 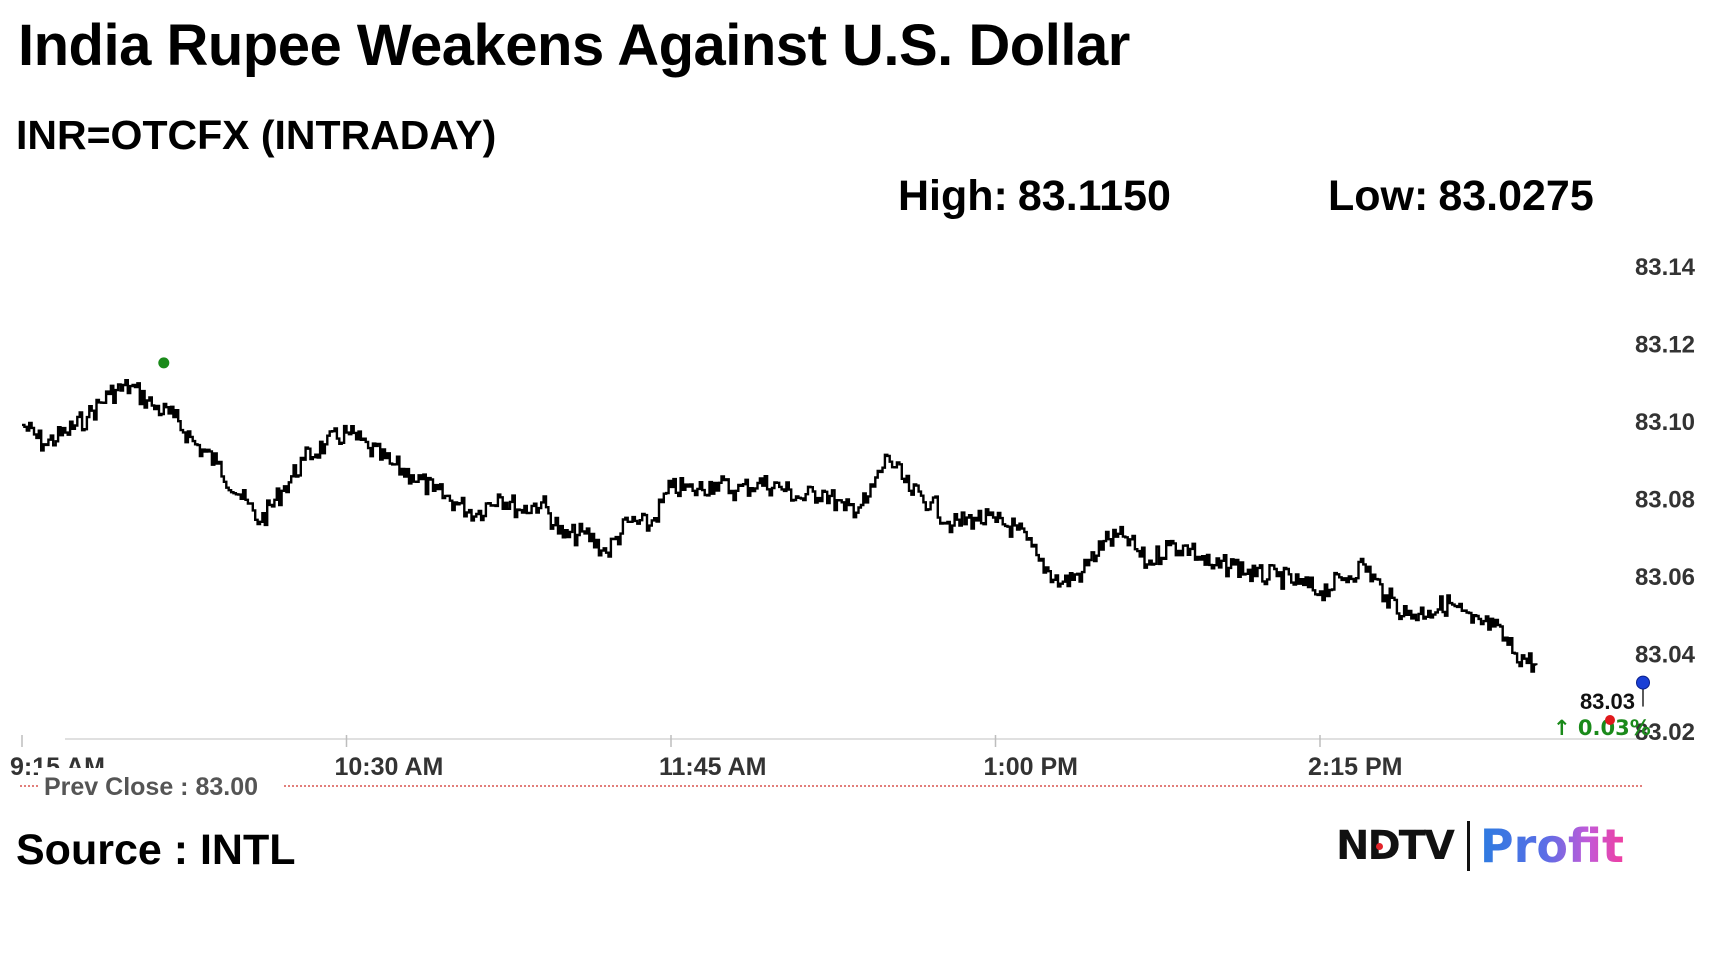 What do you see at coordinates (151, 787) in the screenshot?
I see `prev-close-label: Prev Close : 83.00` at bounding box center [151, 787].